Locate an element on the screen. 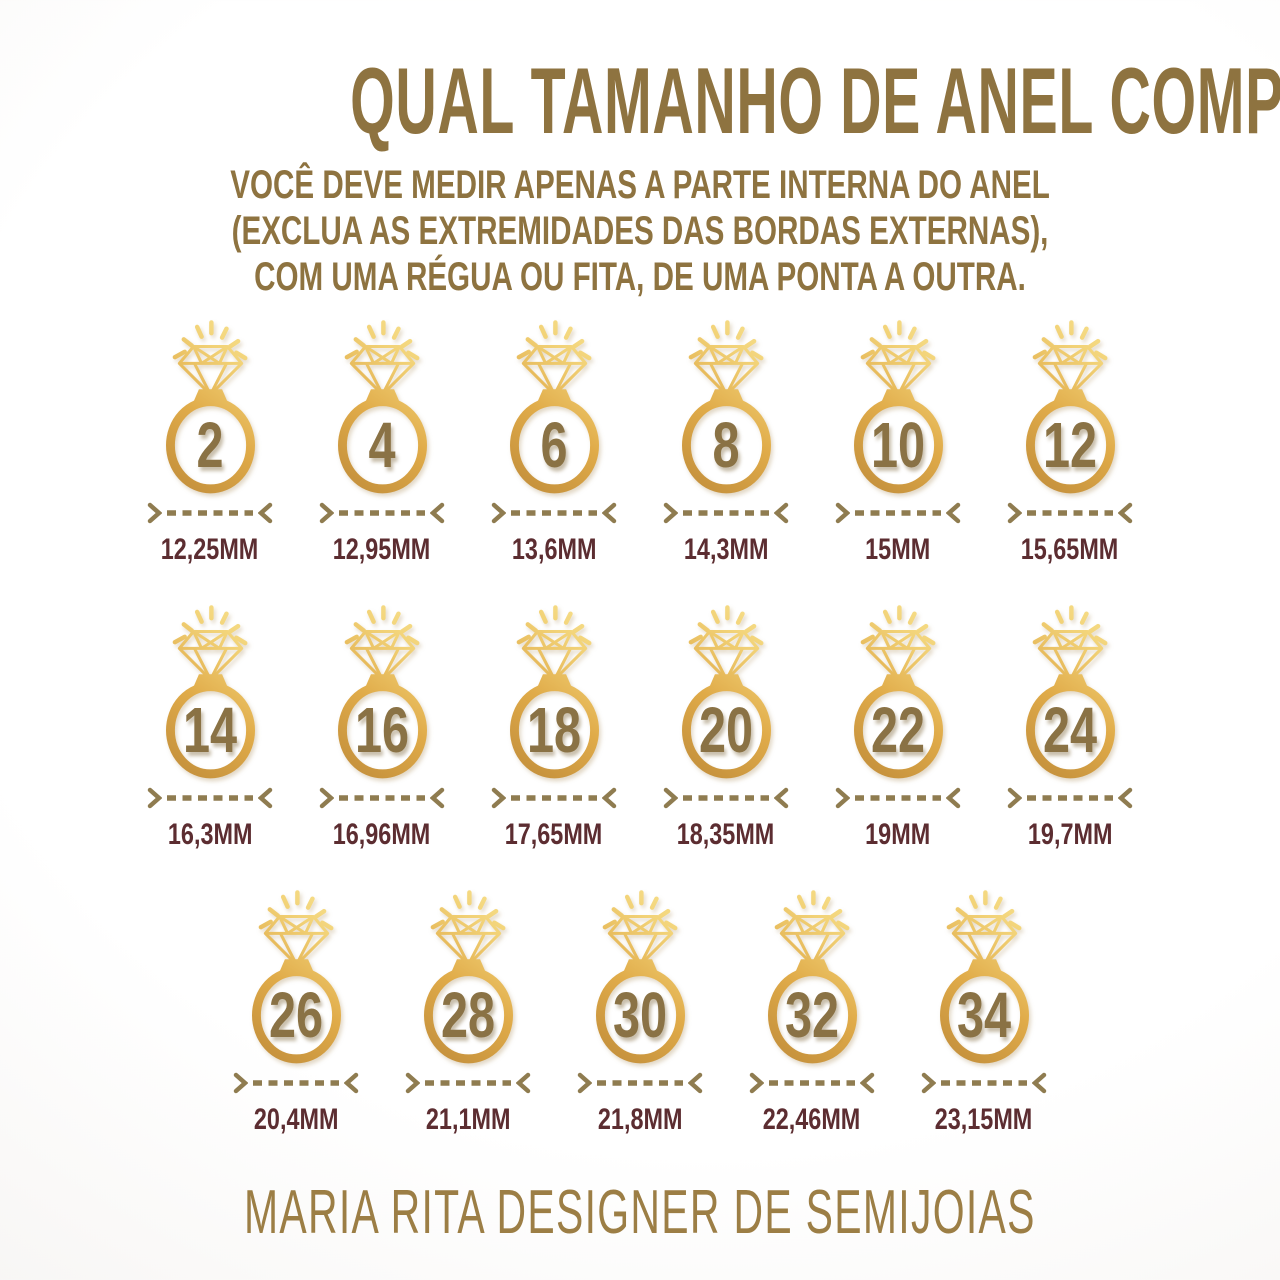  ring-size-item: 34 23,15MM is located at coordinates (984, 1012).